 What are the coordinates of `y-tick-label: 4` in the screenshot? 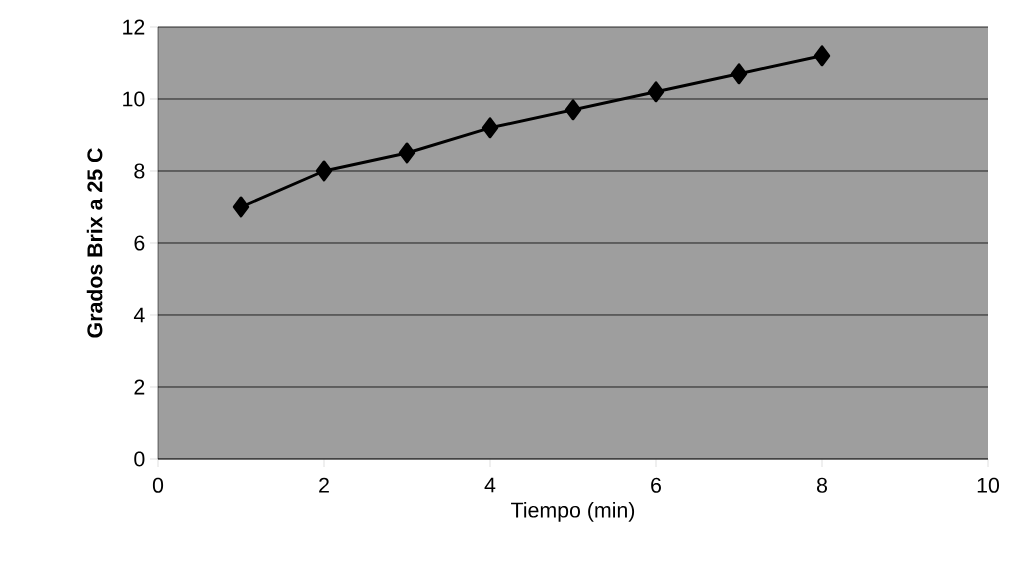 It's located at (139, 315).